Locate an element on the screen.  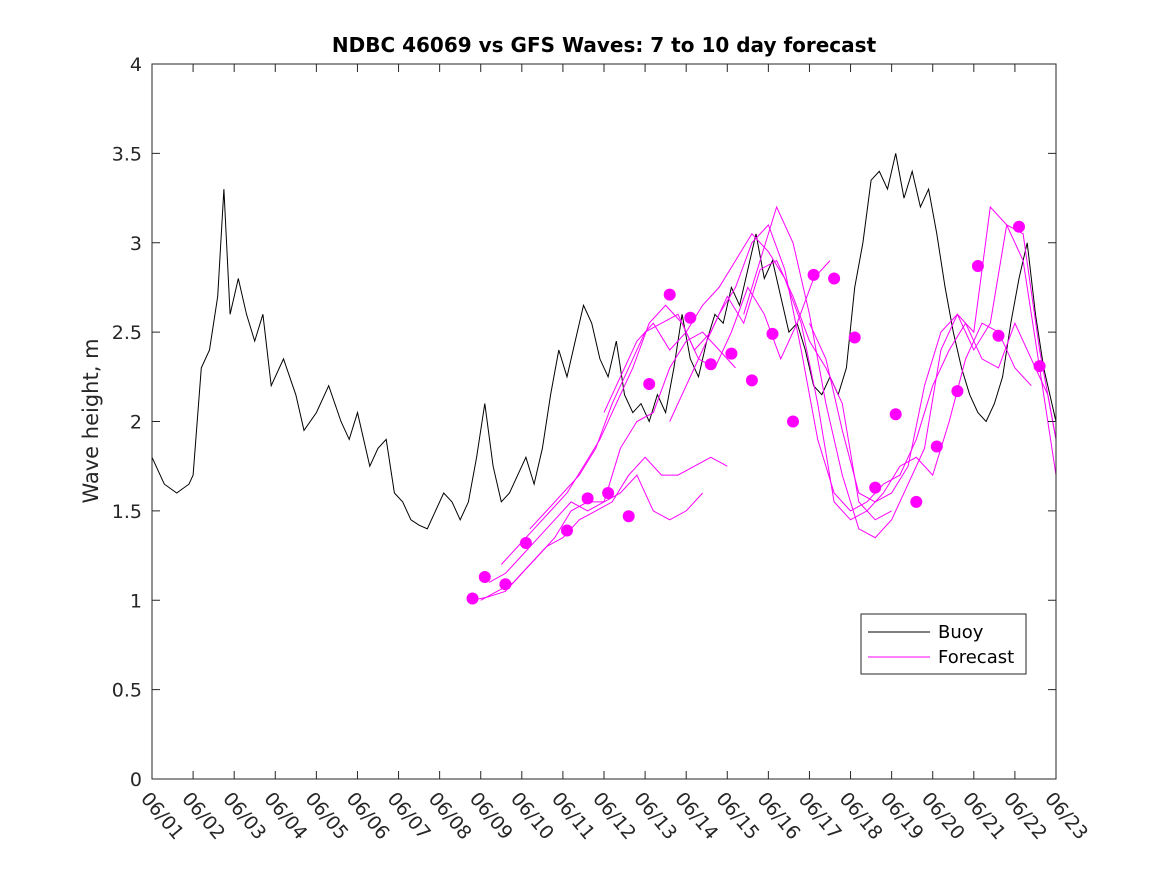
y-tick-label: 3.5 is located at coordinates (127, 154).